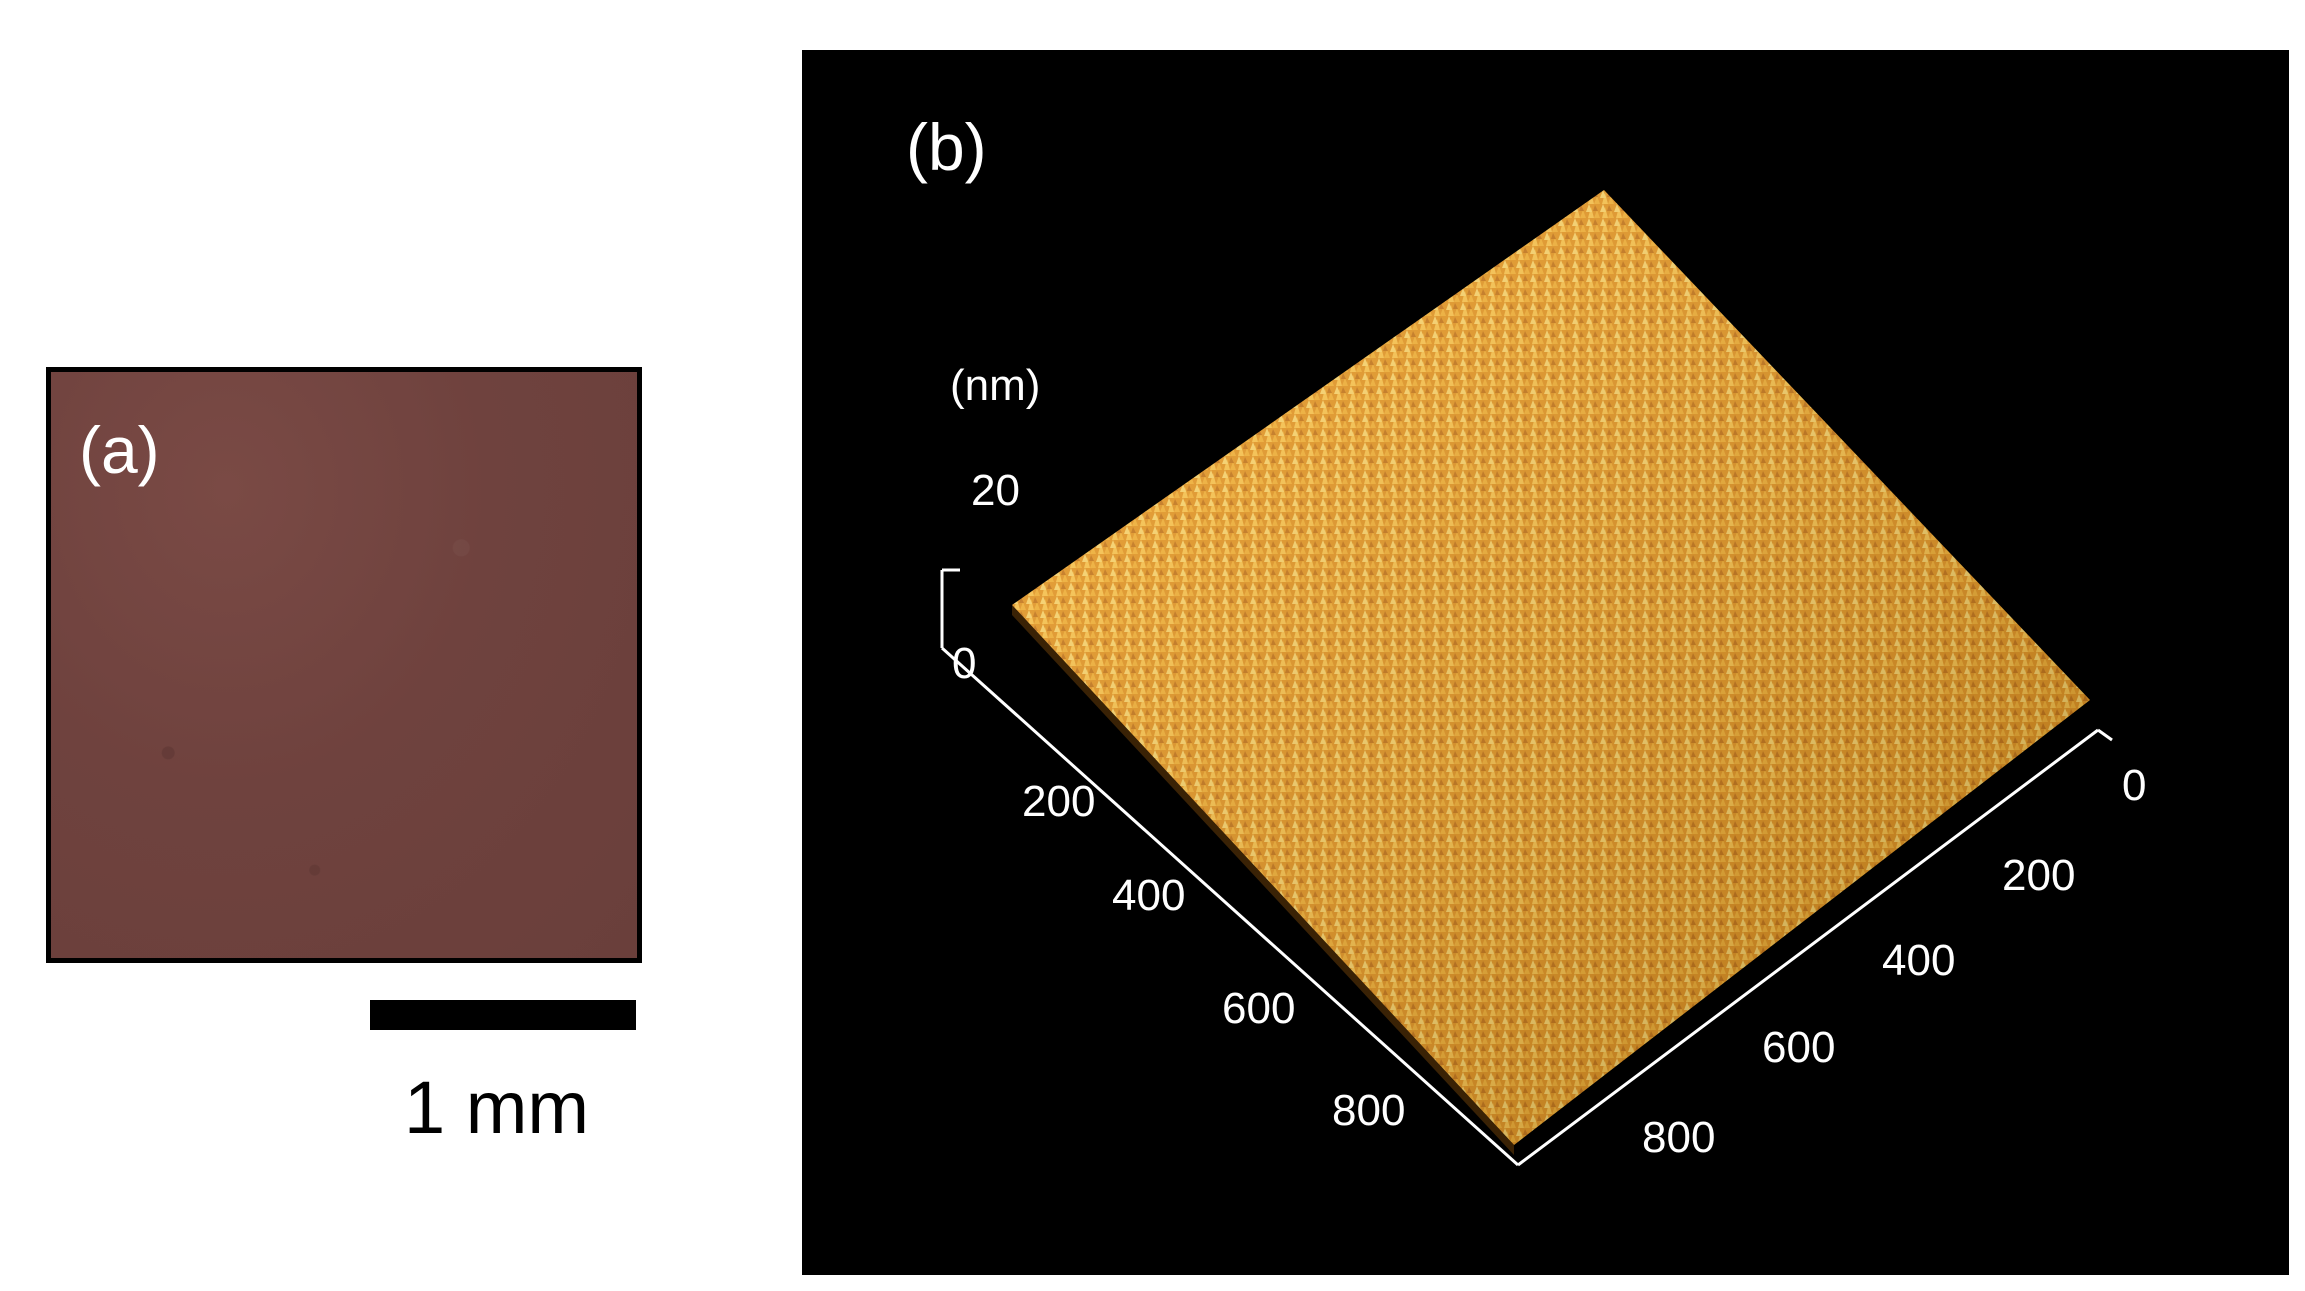 Image resolution: width=2305 pixels, height=1291 pixels. I want to click on right-axis-tick-800: 800, so click(1678, 1137).